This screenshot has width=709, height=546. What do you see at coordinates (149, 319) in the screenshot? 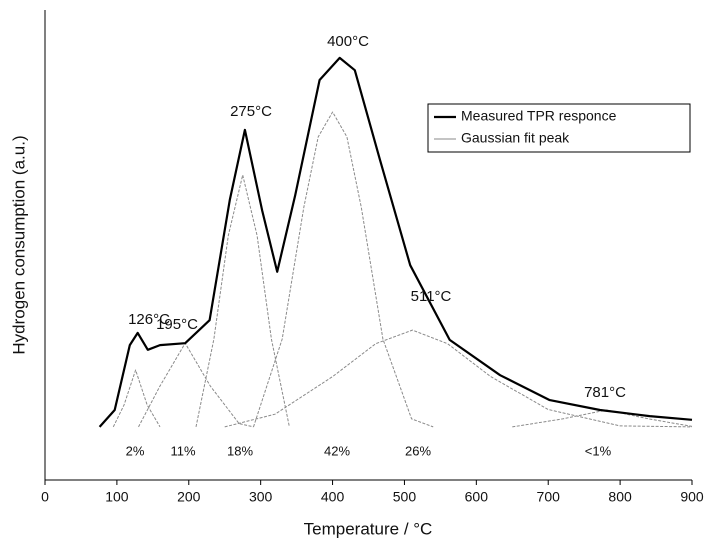
I see `peak-label: 126°C` at bounding box center [149, 319].